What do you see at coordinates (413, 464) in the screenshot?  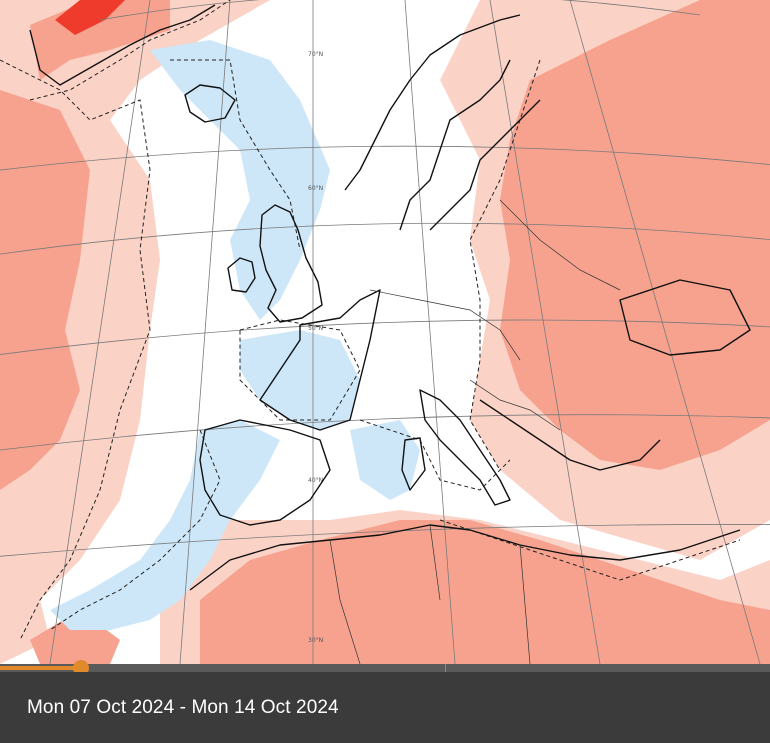 I see `sardinia-coast` at bounding box center [413, 464].